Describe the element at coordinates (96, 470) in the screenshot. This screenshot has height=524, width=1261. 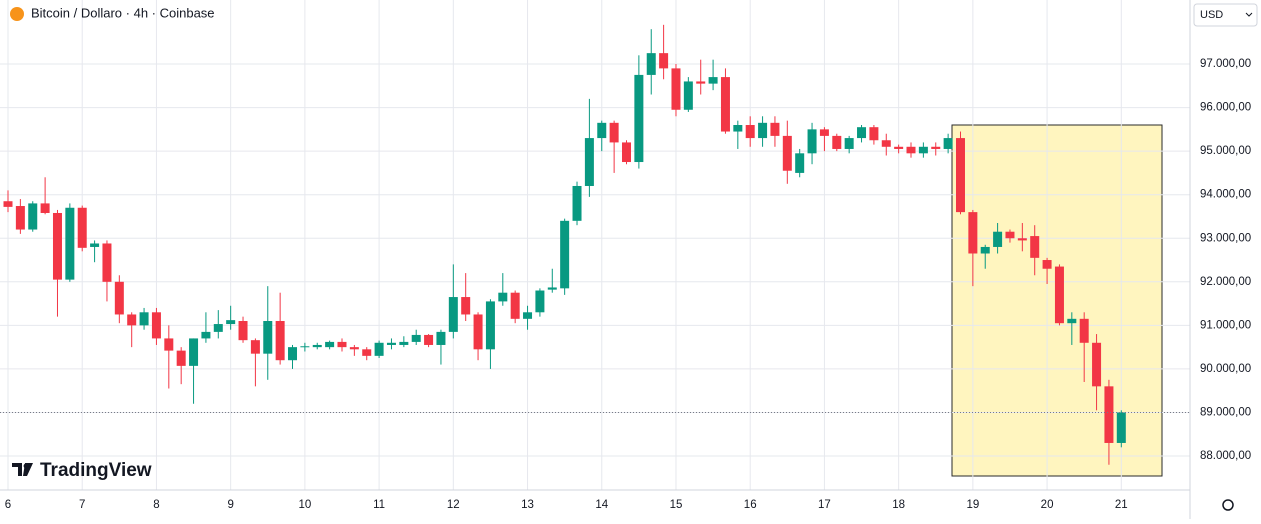
I see `brand-name: TradingView` at that location.